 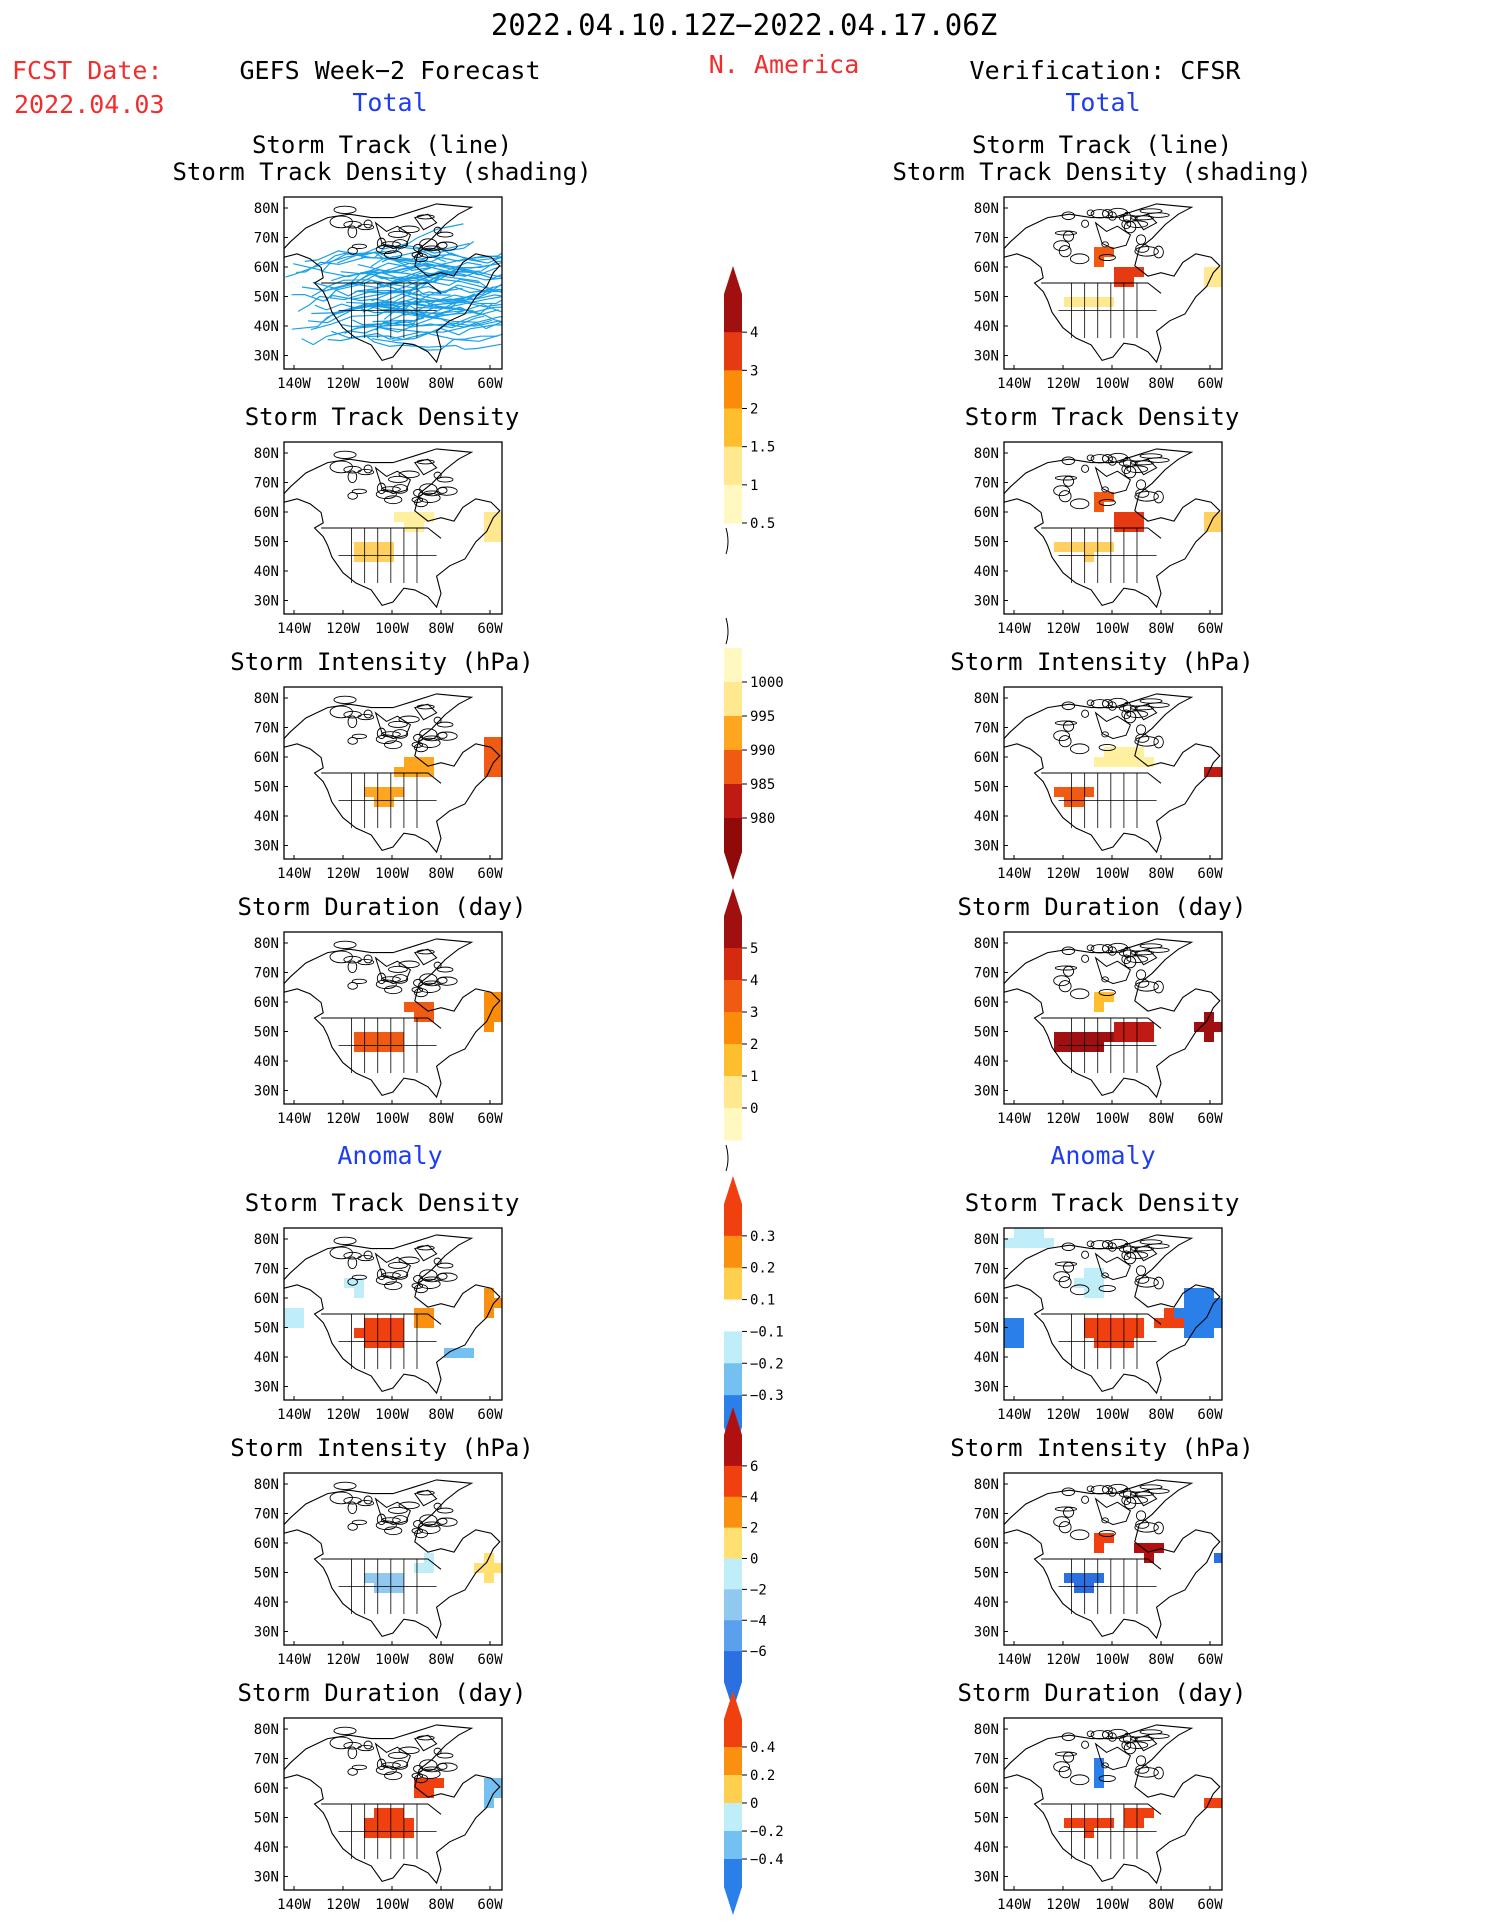 What do you see at coordinates (1102, 1448) in the screenshot?
I see `r6-title: Storm Intensity (hPa)` at bounding box center [1102, 1448].